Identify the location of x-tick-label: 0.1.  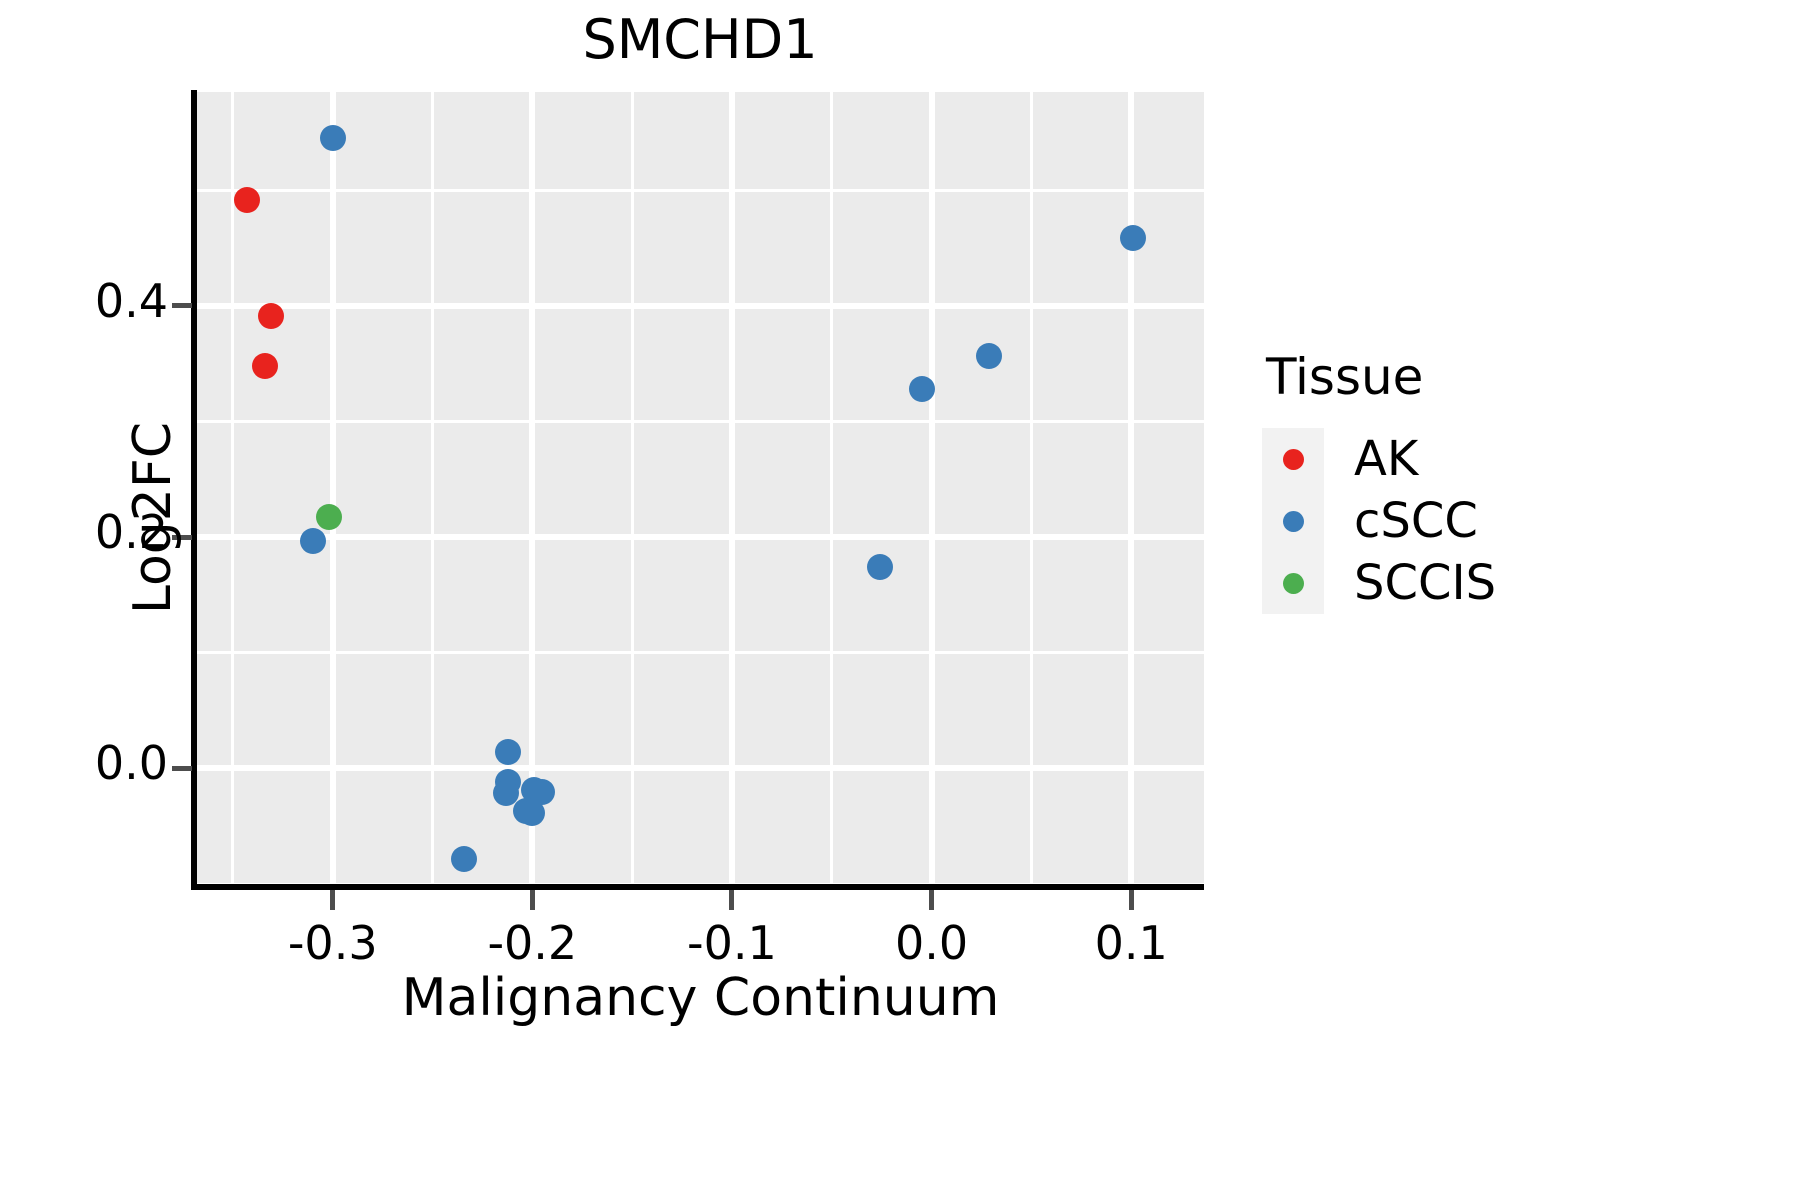
(1131, 943).